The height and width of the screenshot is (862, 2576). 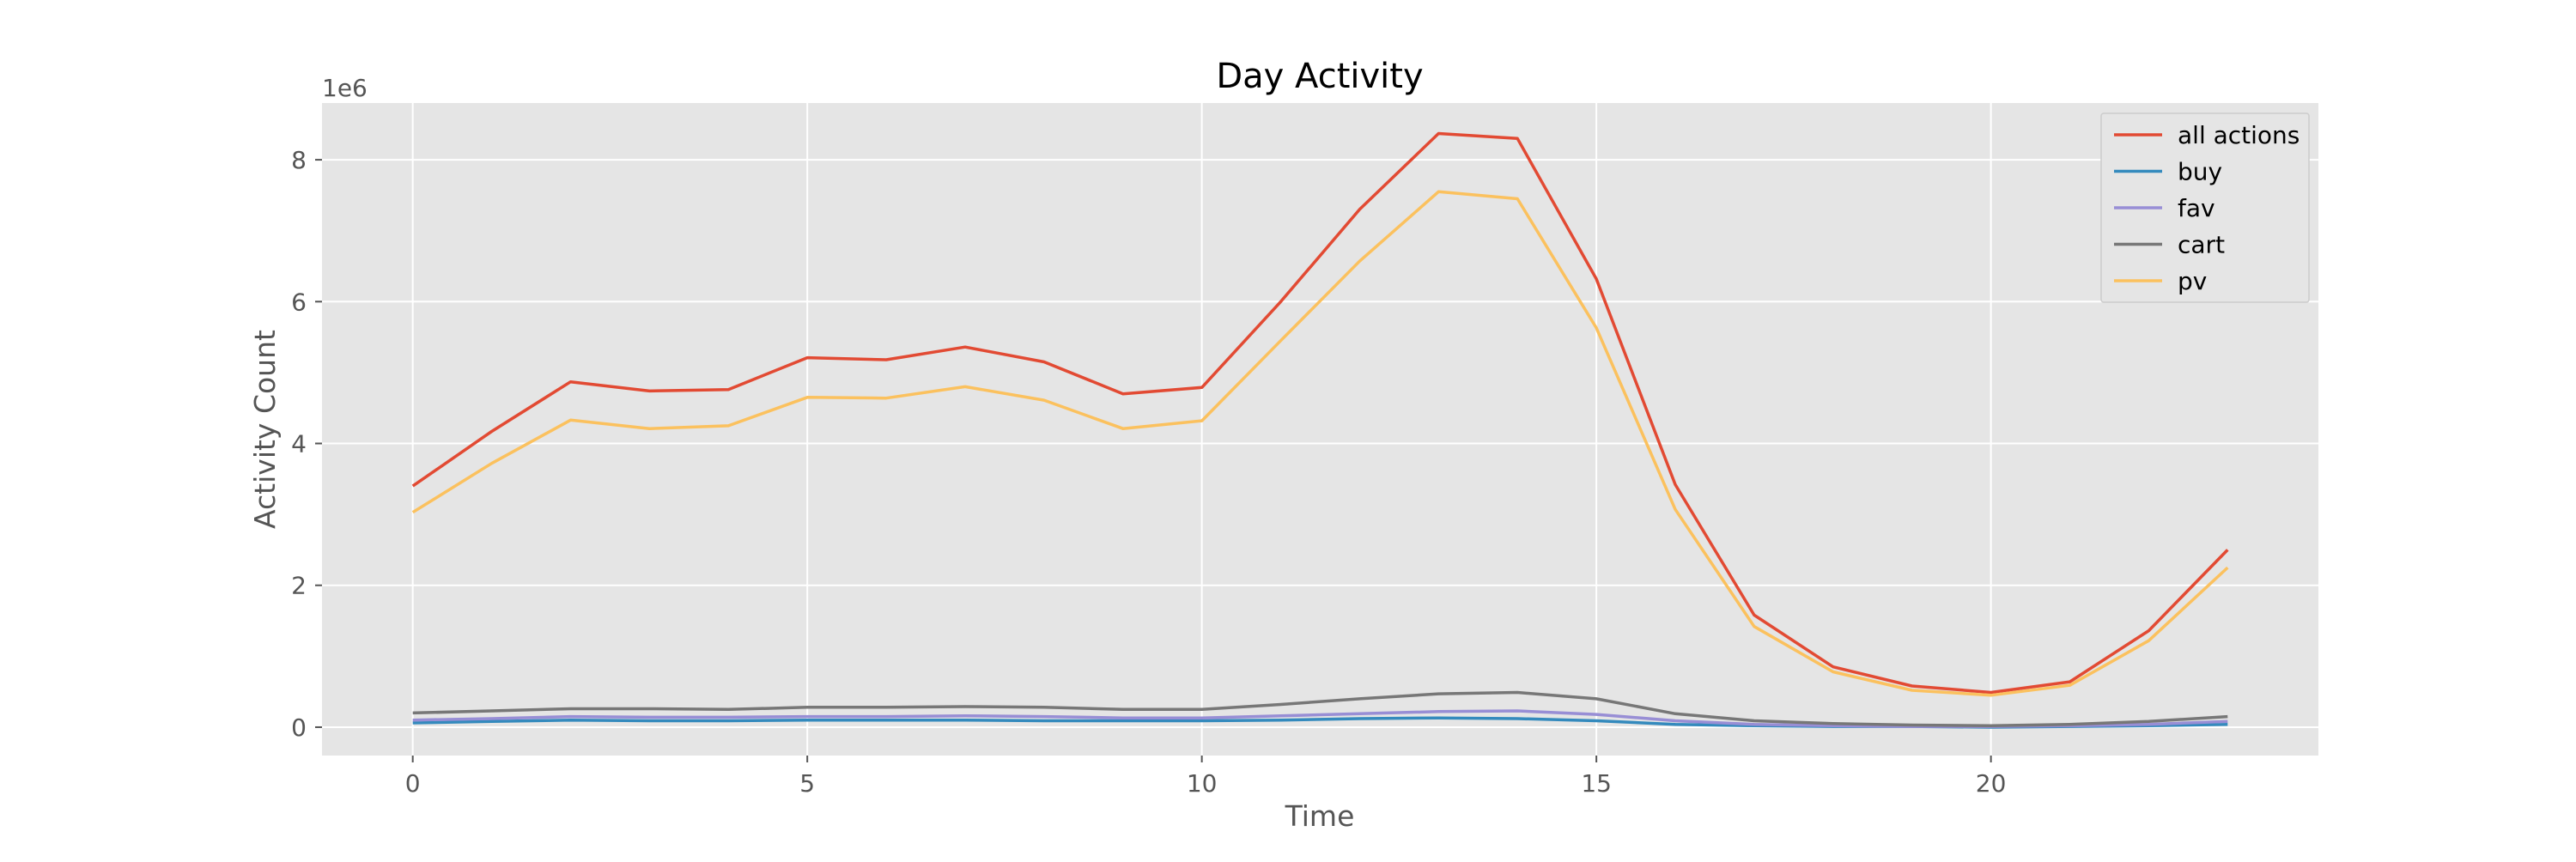 What do you see at coordinates (1991, 783) in the screenshot?
I see `x-tick-label: 20` at bounding box center [1991, 783].